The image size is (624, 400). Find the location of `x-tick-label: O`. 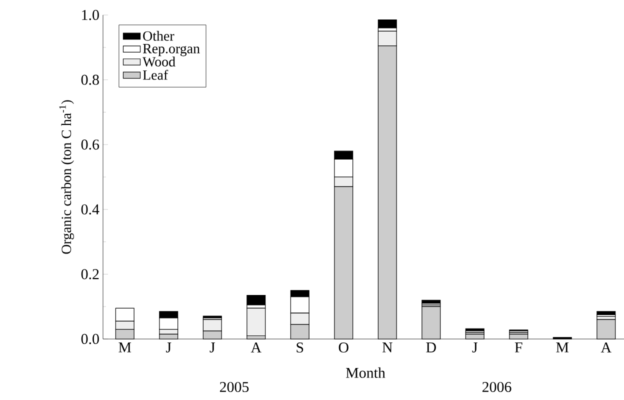

x-tick-label: O is located at coordinates (343, 347).